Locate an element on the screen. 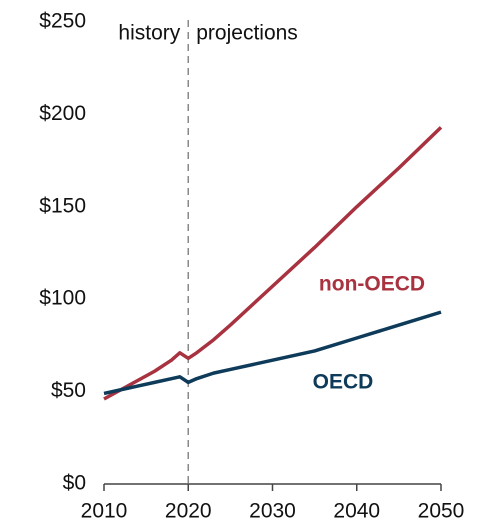 This screenshot has width=479, height=528. y-tick-label: $250 is located at coordinates (62, 21).